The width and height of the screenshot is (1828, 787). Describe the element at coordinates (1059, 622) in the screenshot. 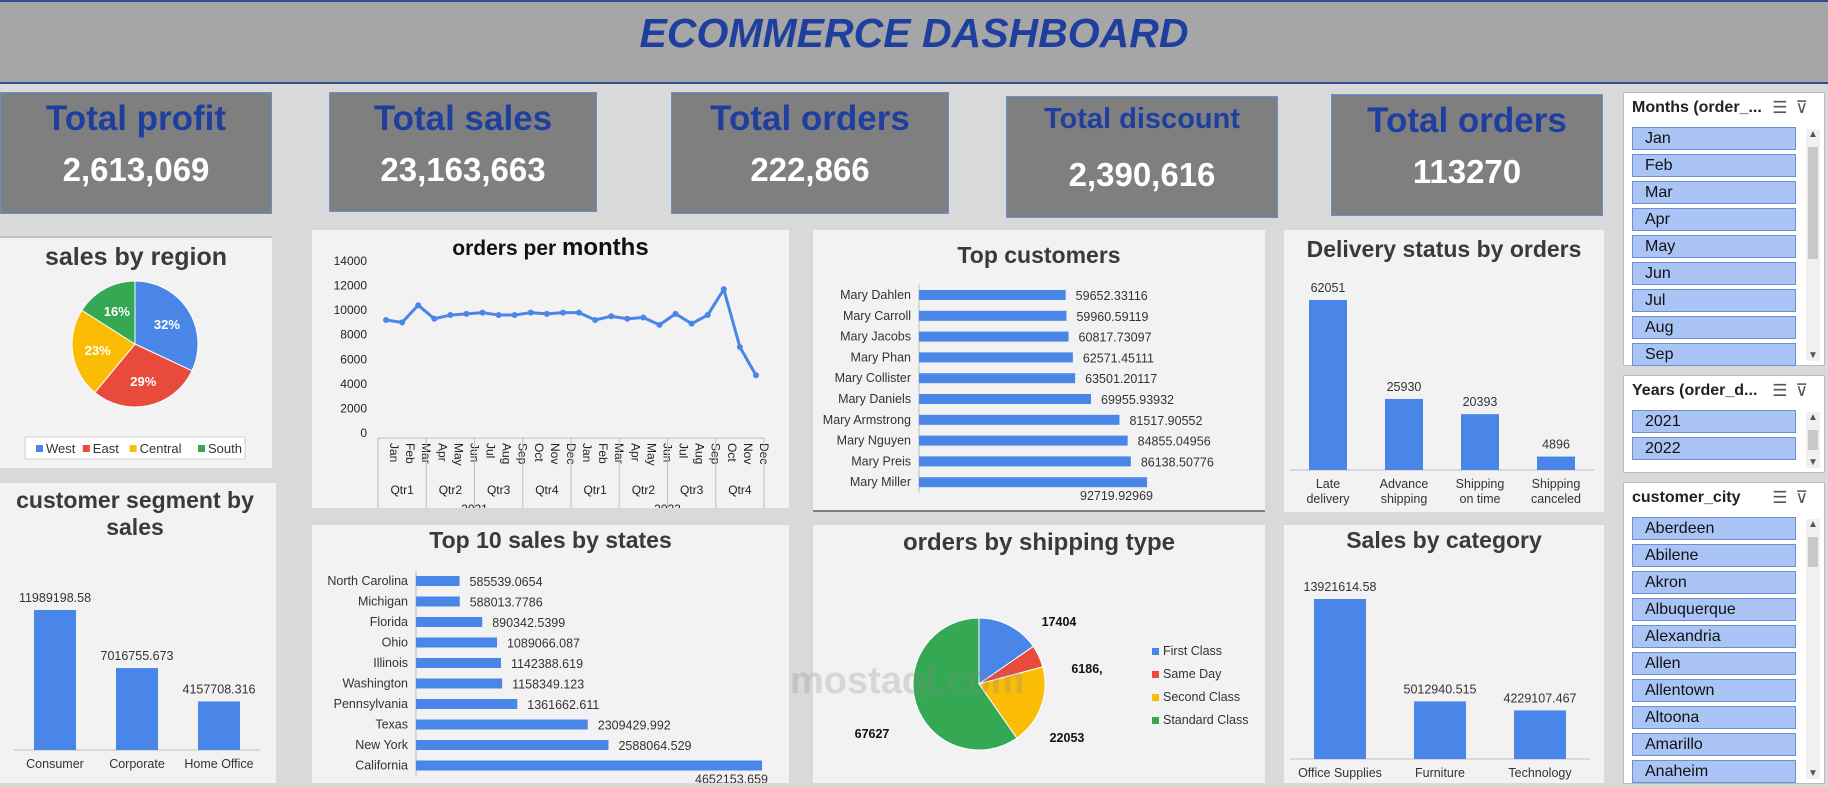

I see `data-label: 17404` at that location.